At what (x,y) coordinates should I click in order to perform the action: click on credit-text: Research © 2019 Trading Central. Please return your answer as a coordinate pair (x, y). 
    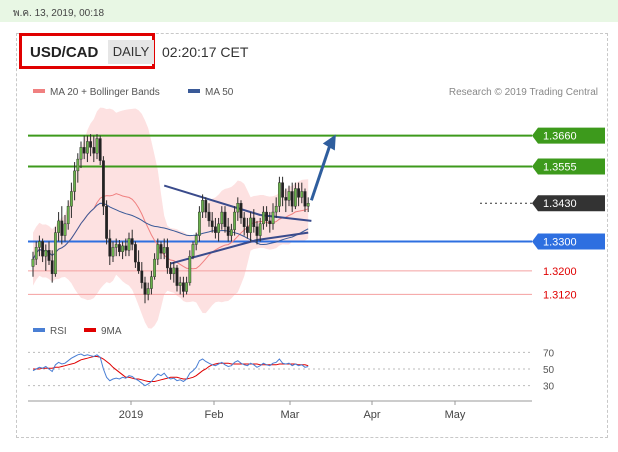
    Looking at the image, I should click on (523, 92).